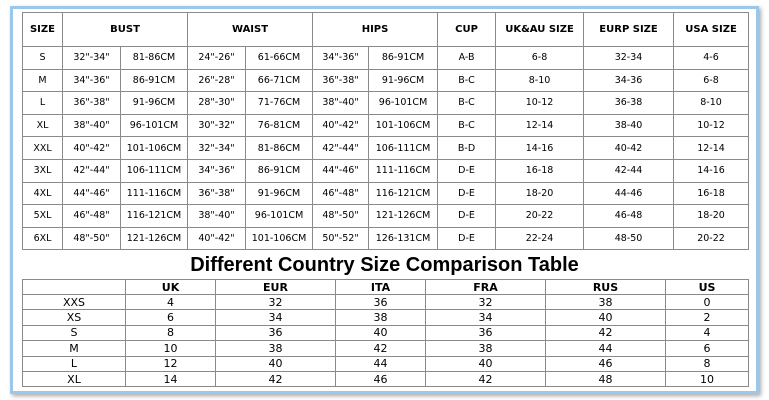 Image resolution: width=769 pixels, height=400 pixels. Describe the element at coordinates (540, 148) in the screenshot. I see `table-cell: 14-16` at that location.